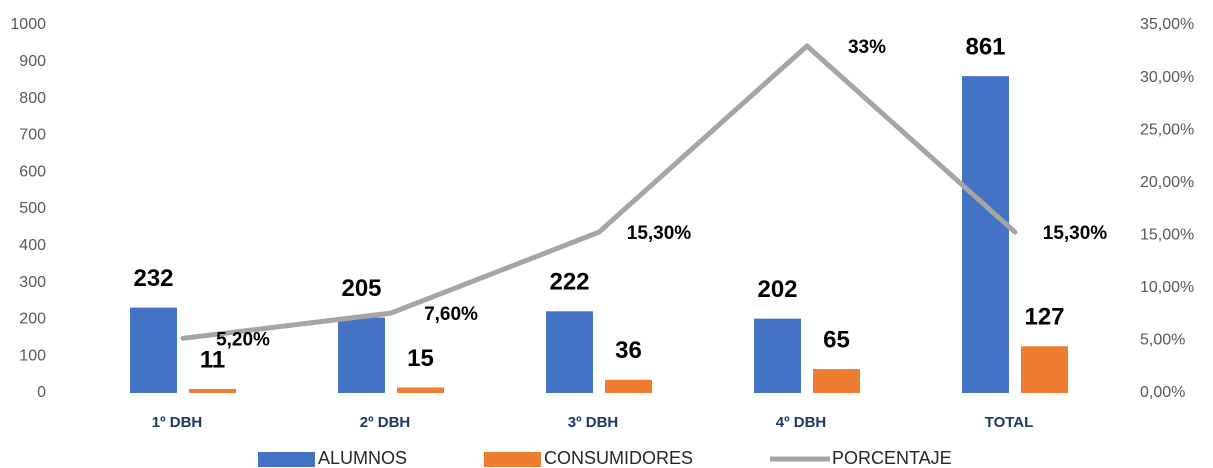  What do you see at coordinates (212, 359) in the screenshot?
I see `data-label: 11` at bounding box center [212, 359].